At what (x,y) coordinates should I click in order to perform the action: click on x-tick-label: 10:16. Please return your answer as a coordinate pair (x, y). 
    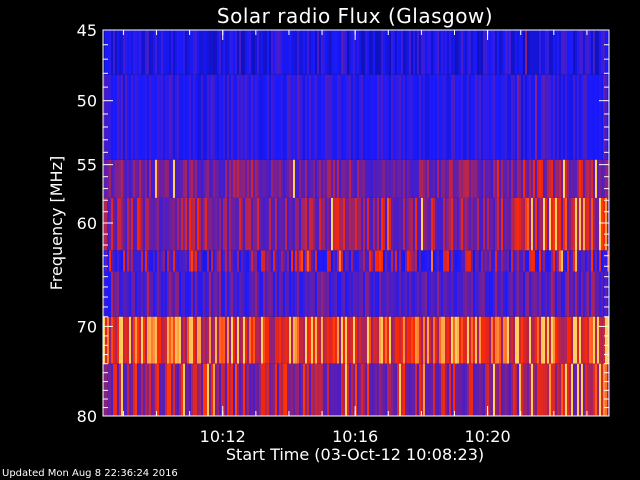
    Looking at the image, I should click on (355, 436).